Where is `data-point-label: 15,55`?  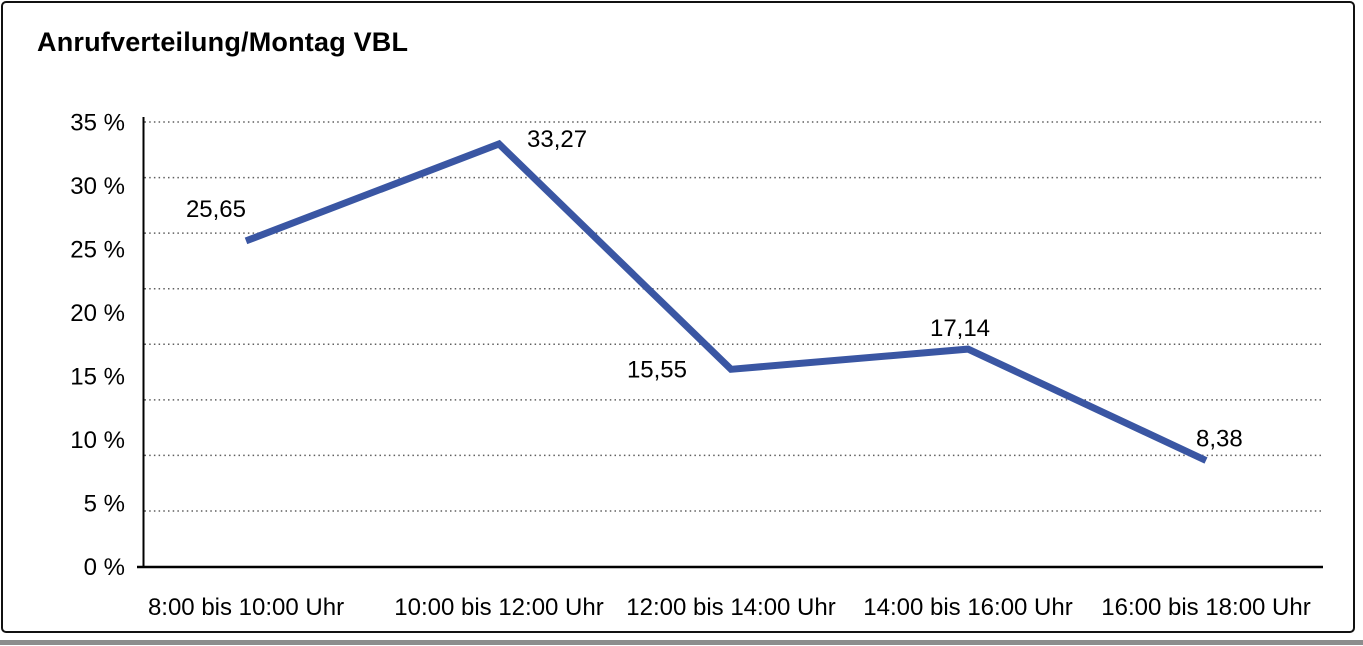 data-point-label: 15,55 is located at coordinates (657, 369).